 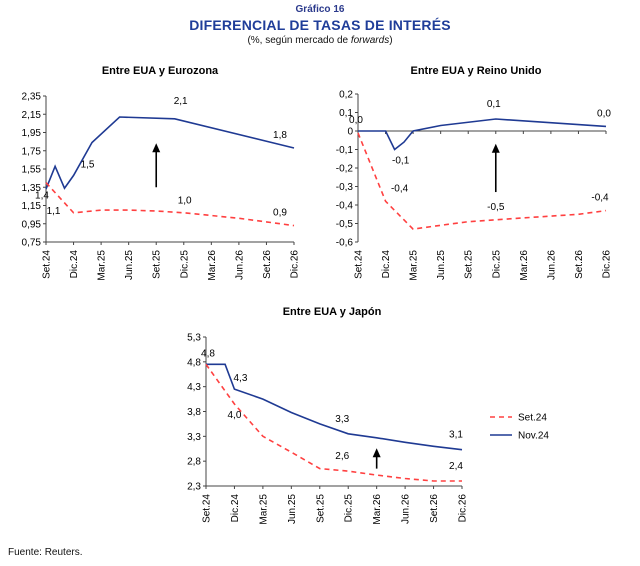 I want to click on y-tick-label: 0,2, so click(x=346, y=95).